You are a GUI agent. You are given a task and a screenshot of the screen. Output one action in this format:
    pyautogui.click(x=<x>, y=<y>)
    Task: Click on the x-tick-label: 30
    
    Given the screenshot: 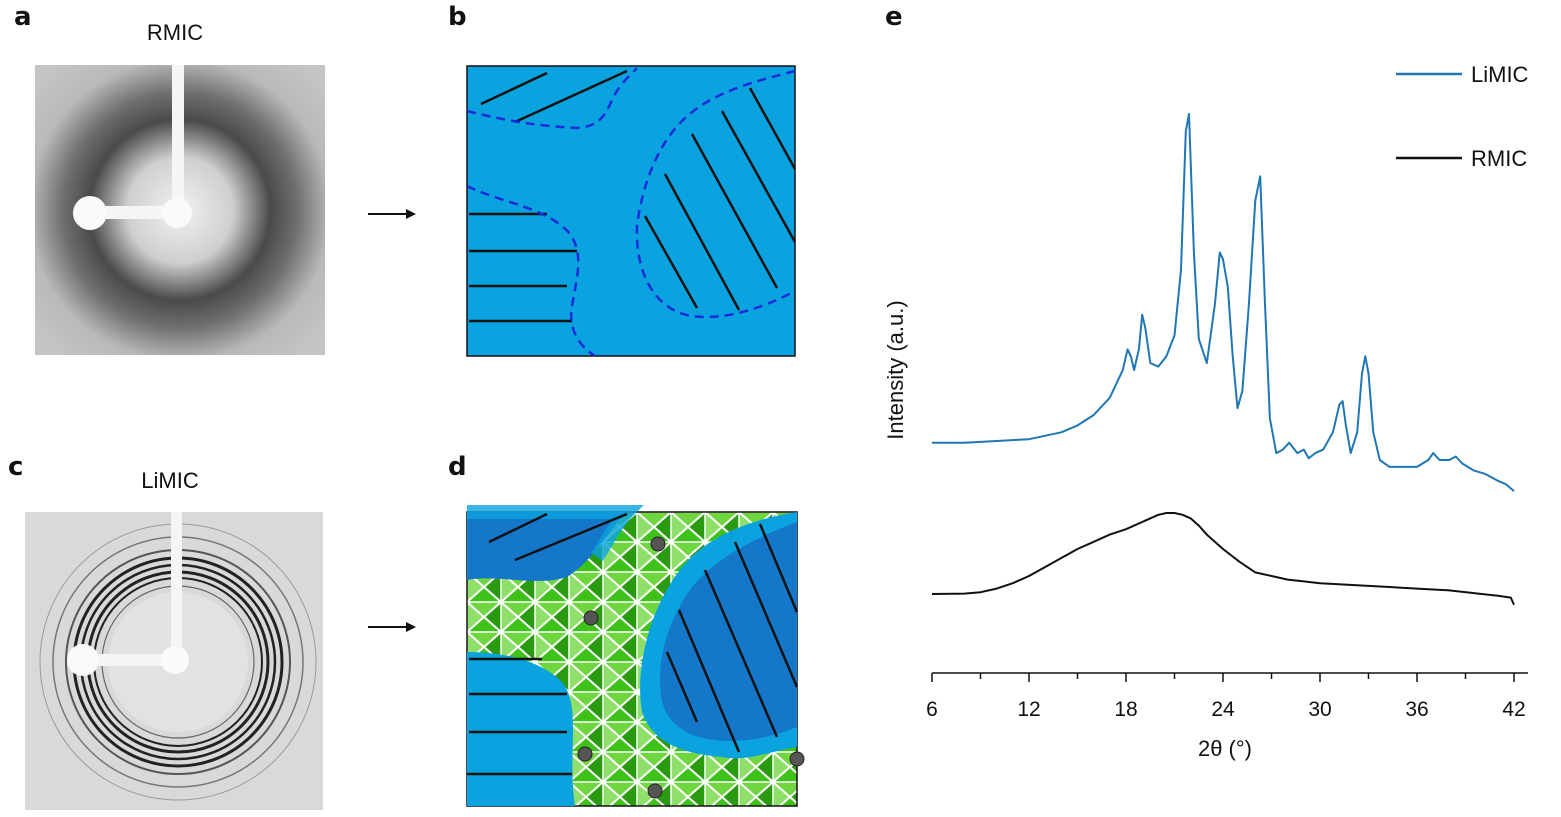 What is the action you would take?
    pyautogui.click(x=1319, y=709)
    